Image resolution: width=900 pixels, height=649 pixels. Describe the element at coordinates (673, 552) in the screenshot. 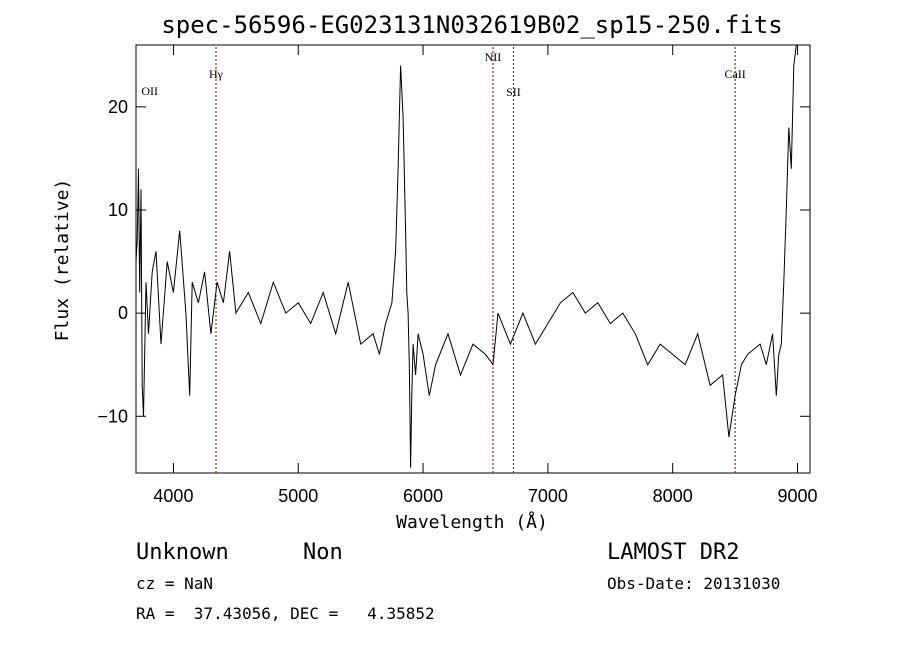

I see `survey-label: LAMOST DR2` at that location.